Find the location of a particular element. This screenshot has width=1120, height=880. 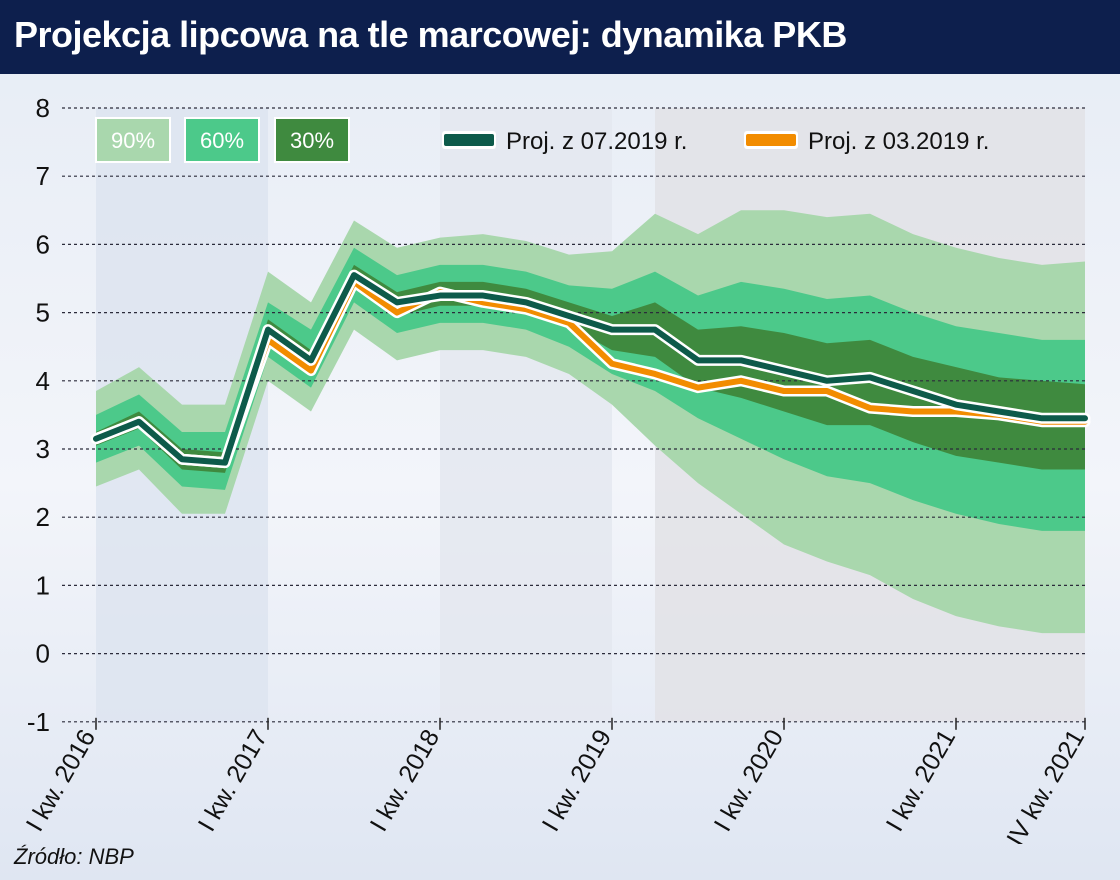

source-note: Źródło: NBP is located at coordinates (74, 856).